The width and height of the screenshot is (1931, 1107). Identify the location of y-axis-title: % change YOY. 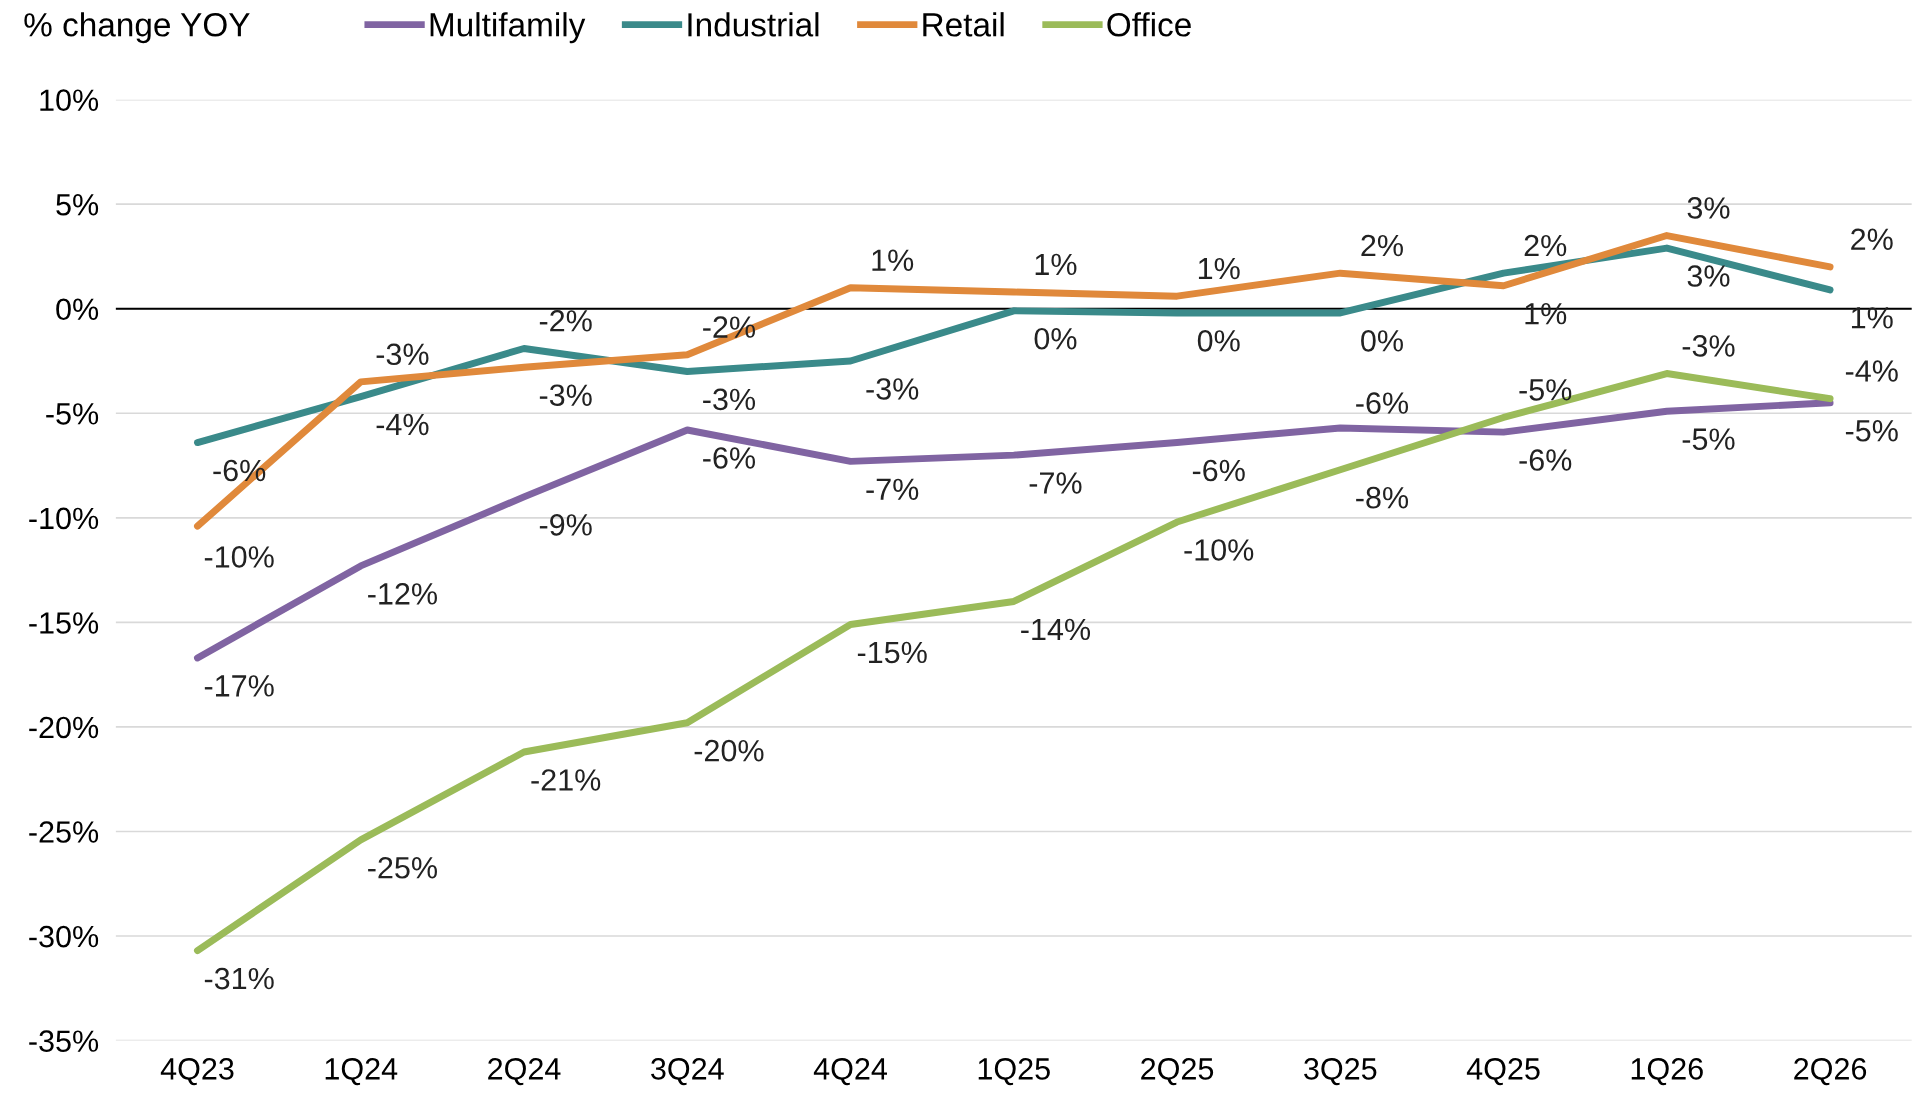
(137, 28).